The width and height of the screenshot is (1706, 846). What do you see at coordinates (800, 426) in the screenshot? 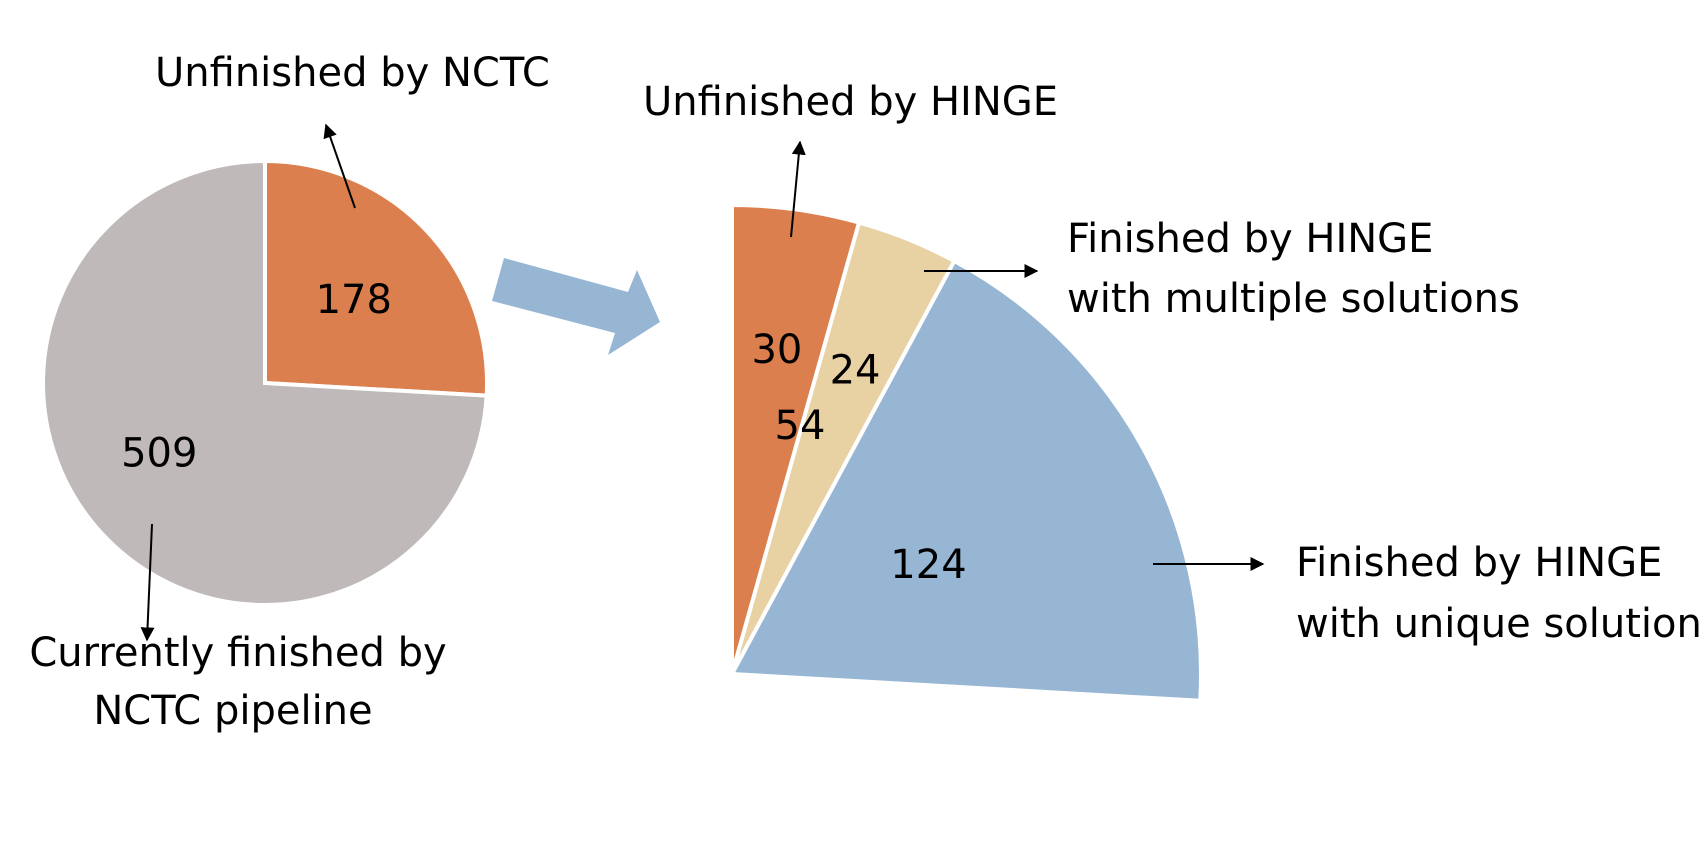
I see `value-label-extra: 54` at bounding box center [800, 426].